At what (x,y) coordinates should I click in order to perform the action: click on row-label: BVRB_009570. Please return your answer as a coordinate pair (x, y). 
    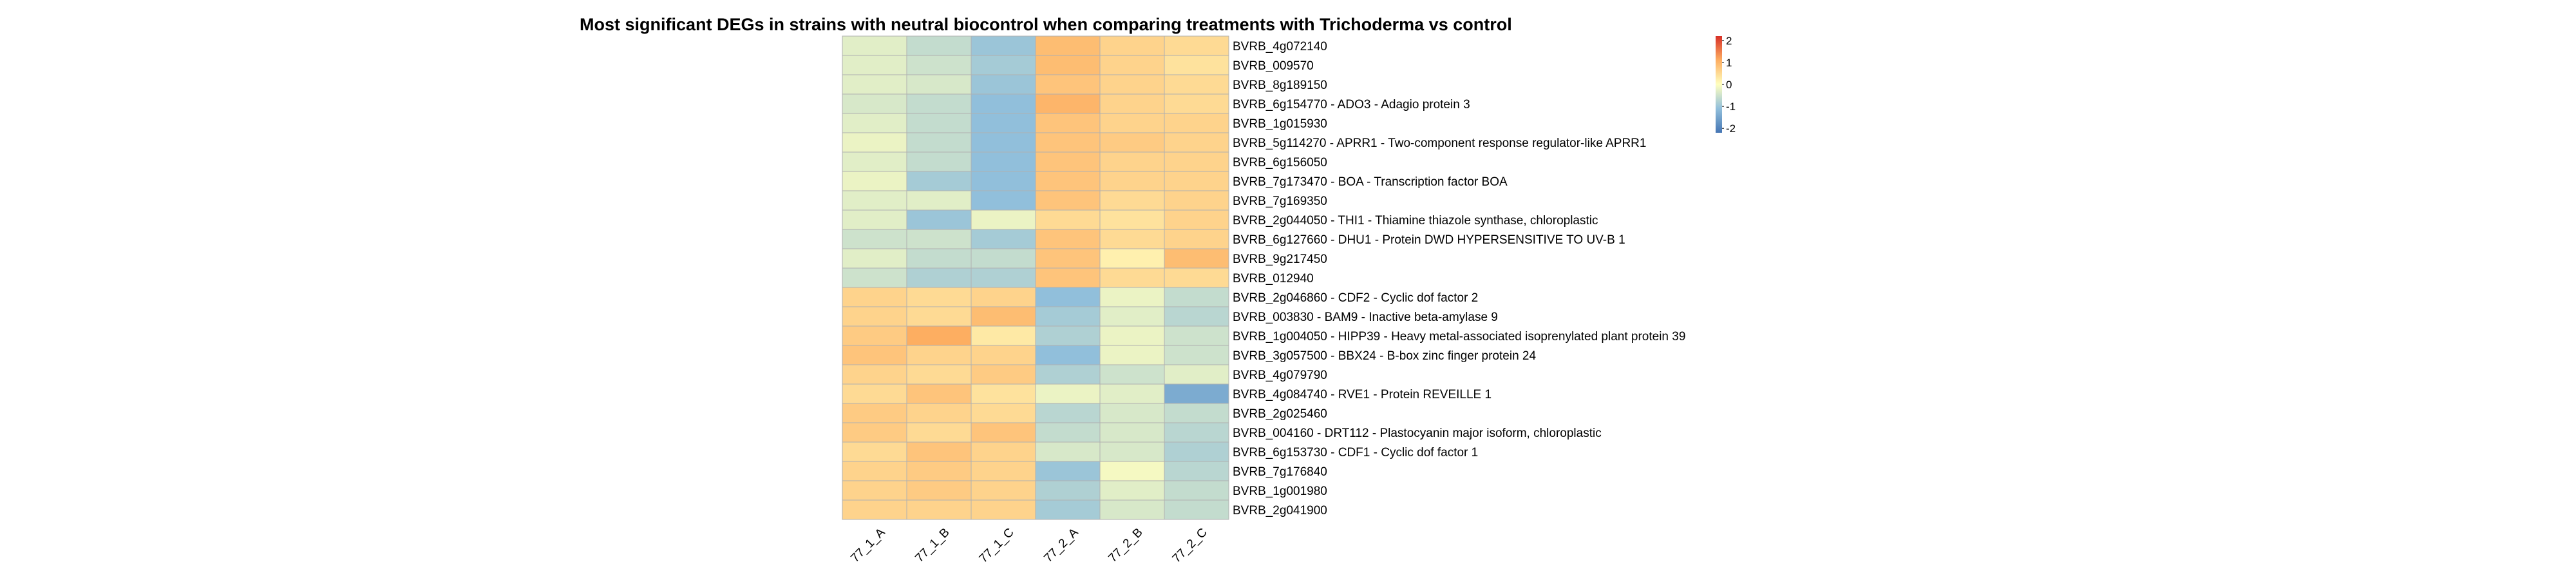
    Looking at the image, I should click on (1273, 66).